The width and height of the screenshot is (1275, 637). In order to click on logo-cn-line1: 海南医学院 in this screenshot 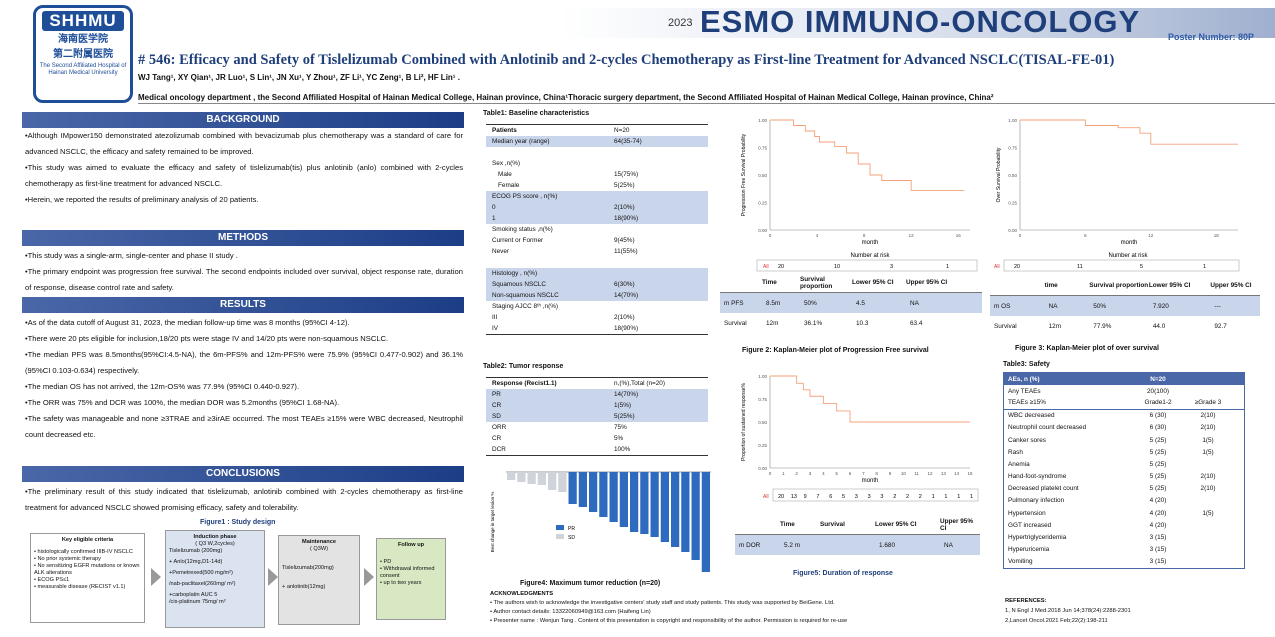, I will do `click(83, 39)`.